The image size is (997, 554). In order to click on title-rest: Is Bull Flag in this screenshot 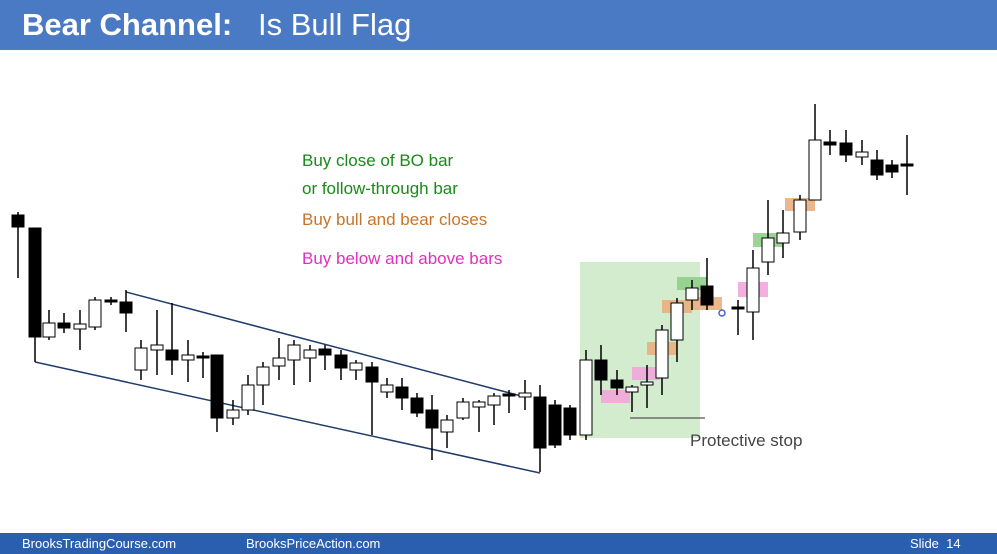, I will do `click(335, 24)`.